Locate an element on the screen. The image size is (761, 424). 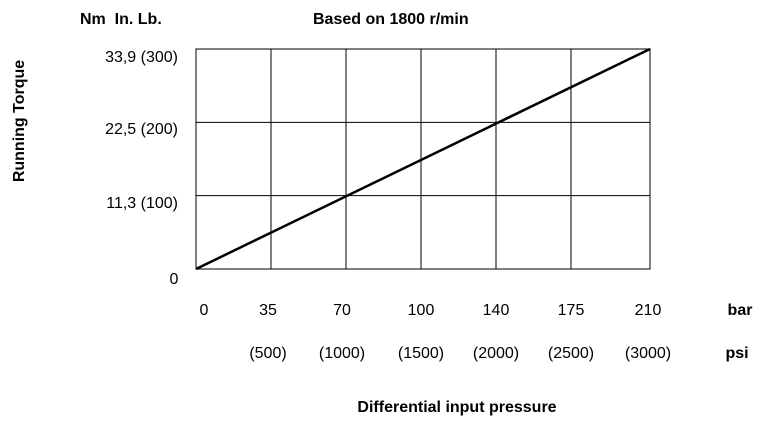
x-tick-label: 140 is located at coordinates (496, 310).